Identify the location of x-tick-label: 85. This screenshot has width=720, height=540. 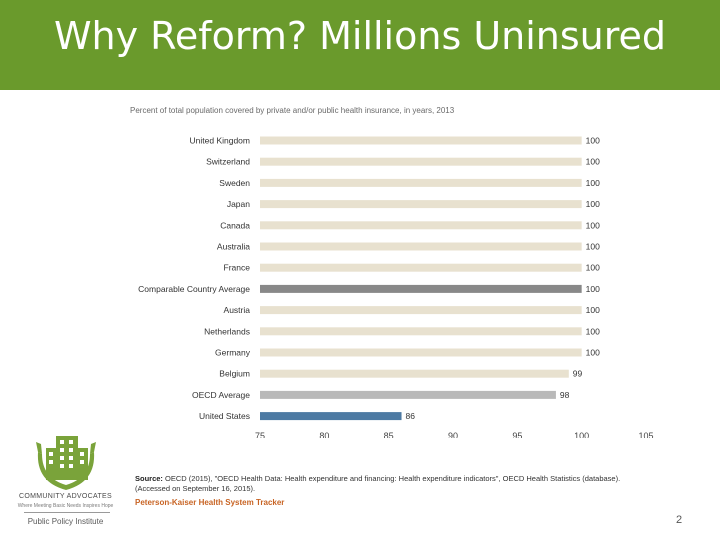
(389, 434).